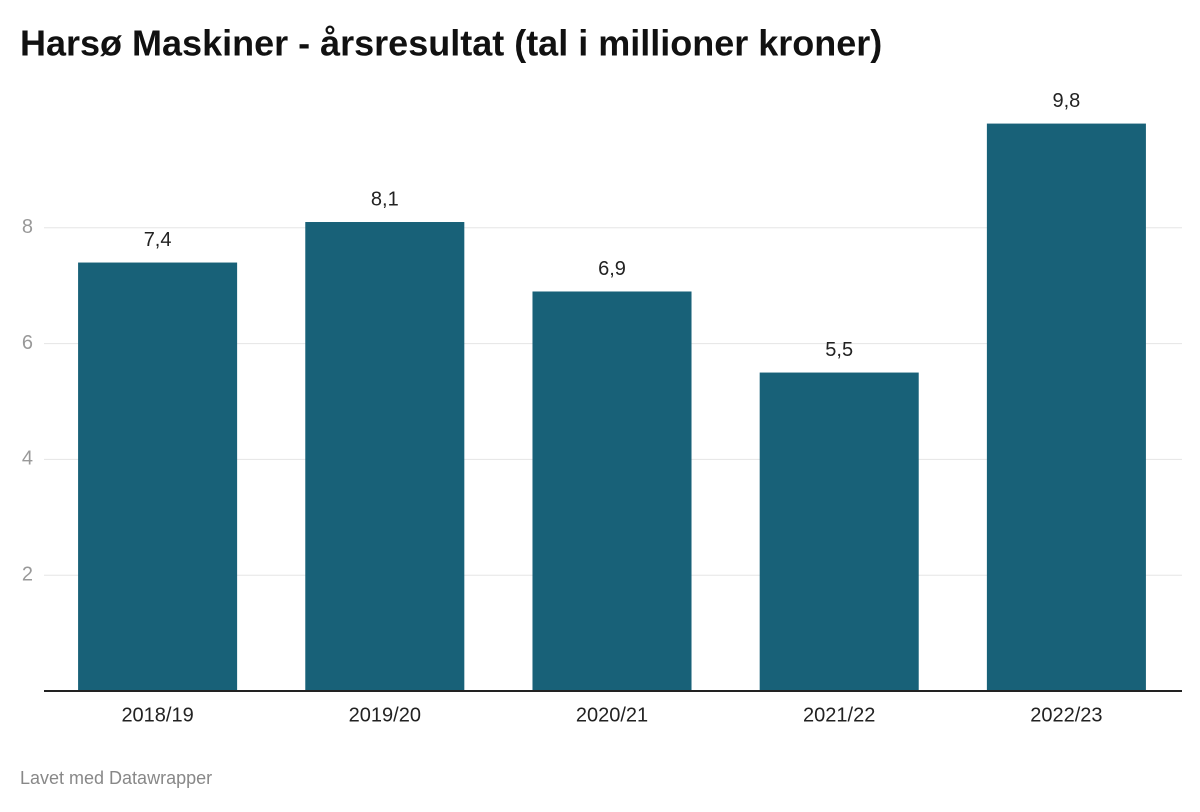 Image resolution: width=1200 pixels, height=812 pixels. Describe the element at coordinates (27, 227) in the screenshot. I see `y-tick-label: 8` at that location.